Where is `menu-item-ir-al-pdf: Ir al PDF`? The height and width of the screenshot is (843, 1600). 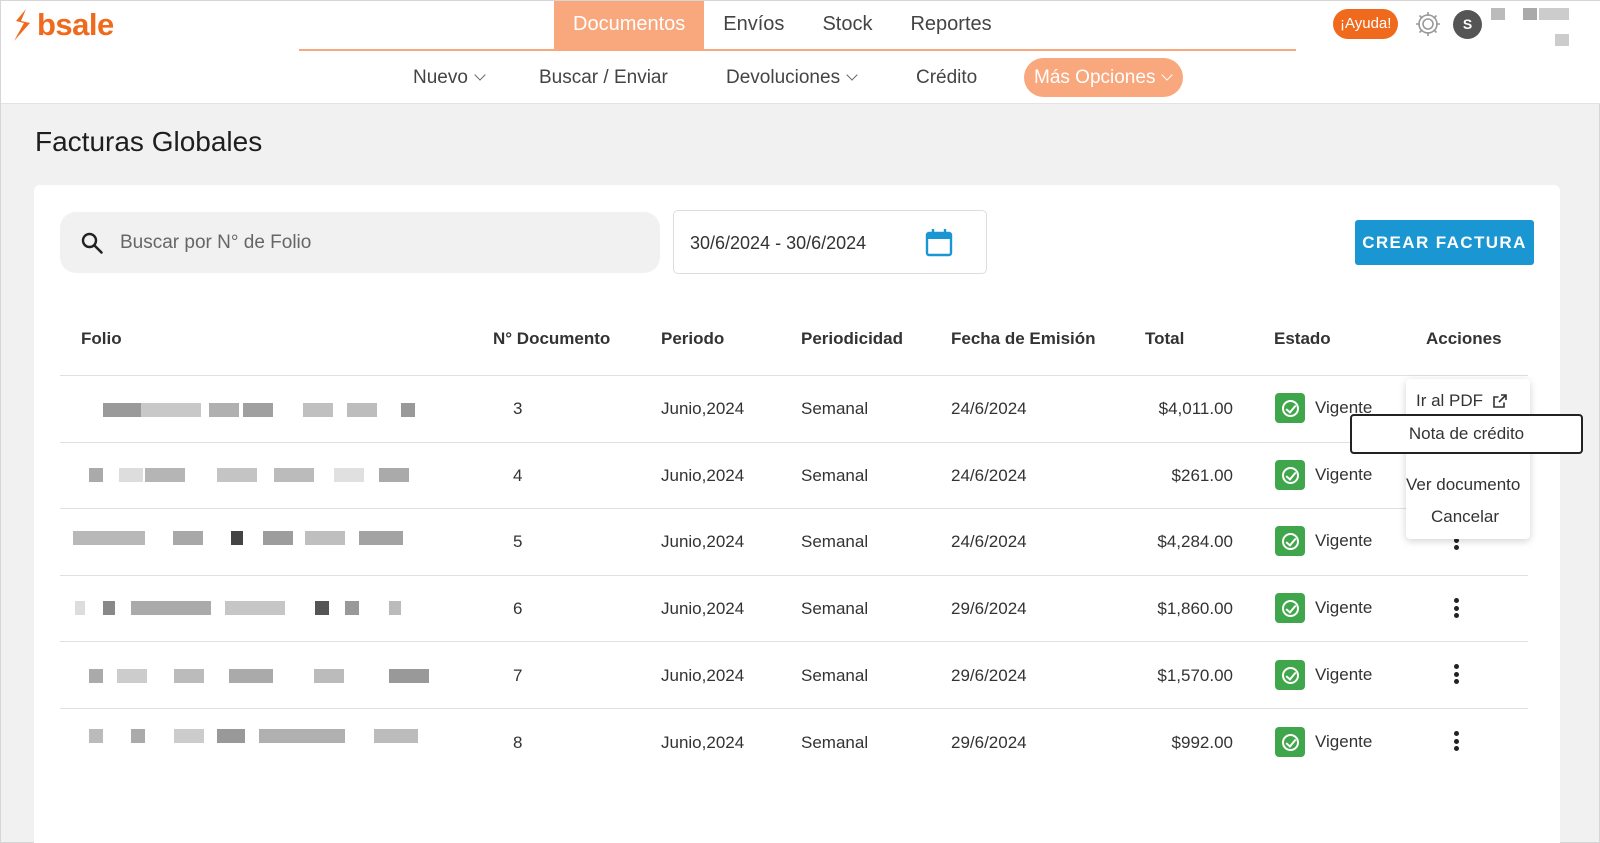 menu-item-ir-al-pdf: Ir al PDF is located at coordinates (1461, 401).